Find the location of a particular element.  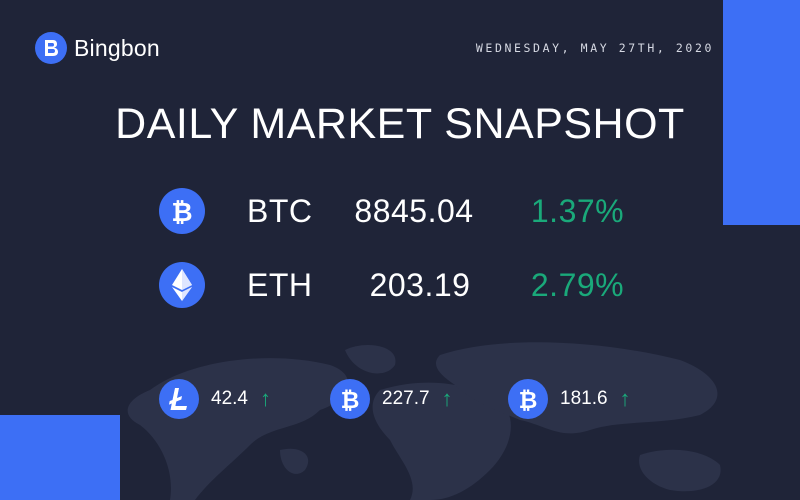

coin-row-eth: ETH 203.19 2.79% is located at coordinates (400, 288).